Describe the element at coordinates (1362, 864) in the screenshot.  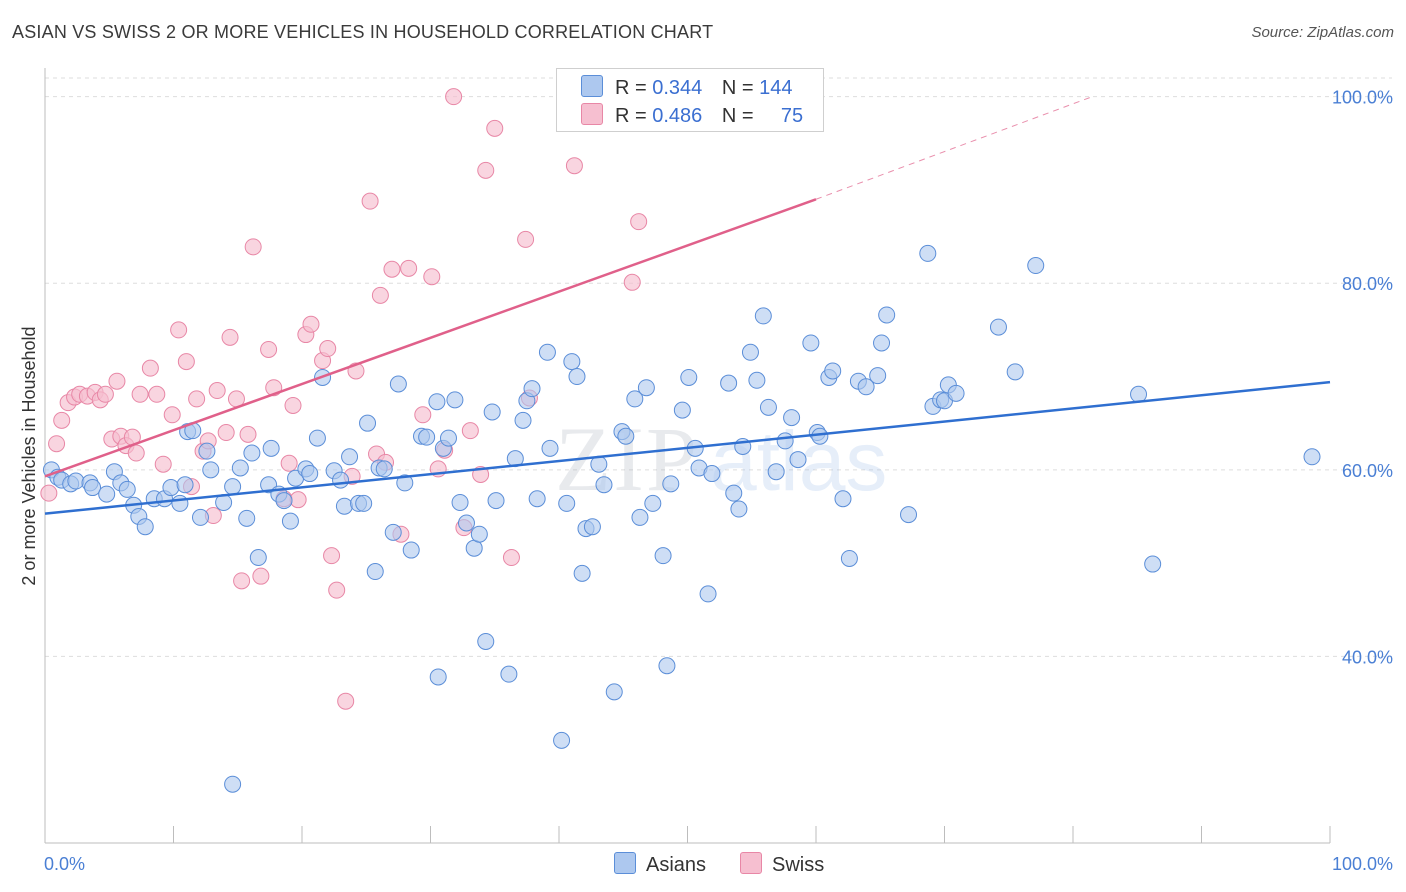
I see `x-tick-label: 100.0%` at that location.